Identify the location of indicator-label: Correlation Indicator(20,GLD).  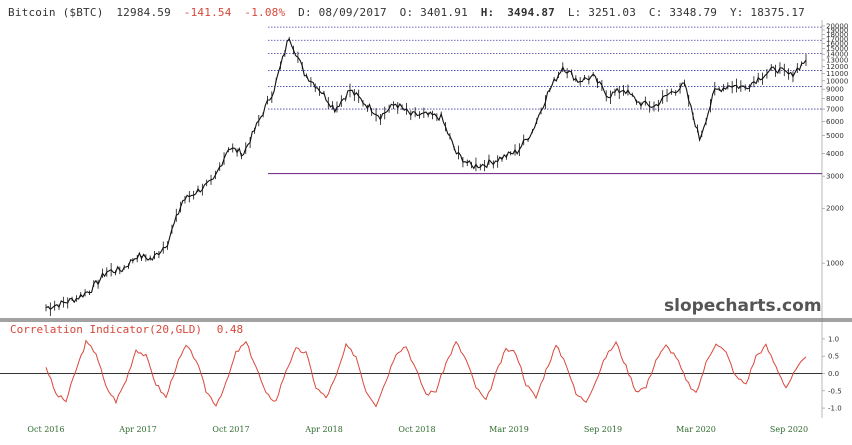
(106, 329).